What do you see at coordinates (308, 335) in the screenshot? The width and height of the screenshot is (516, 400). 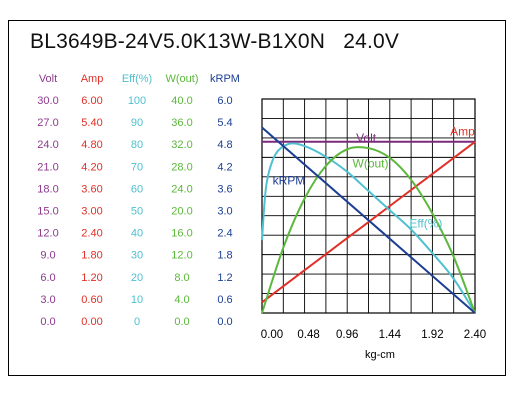 I see `x-tick-label: 0.48` at bounding box center [308, 335].